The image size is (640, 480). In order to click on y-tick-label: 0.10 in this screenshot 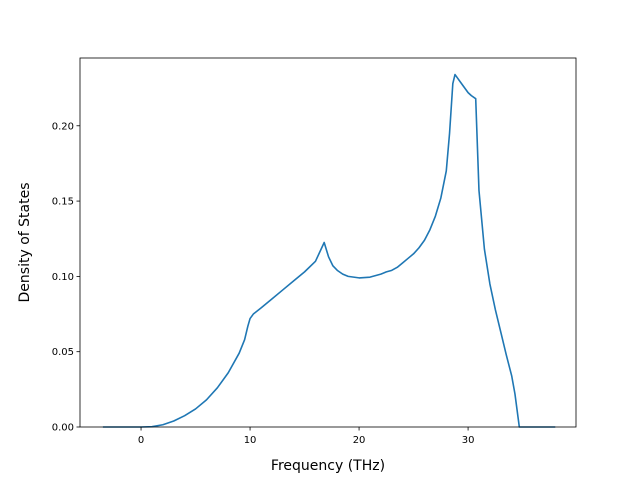, I will do `click(63, 277)`.